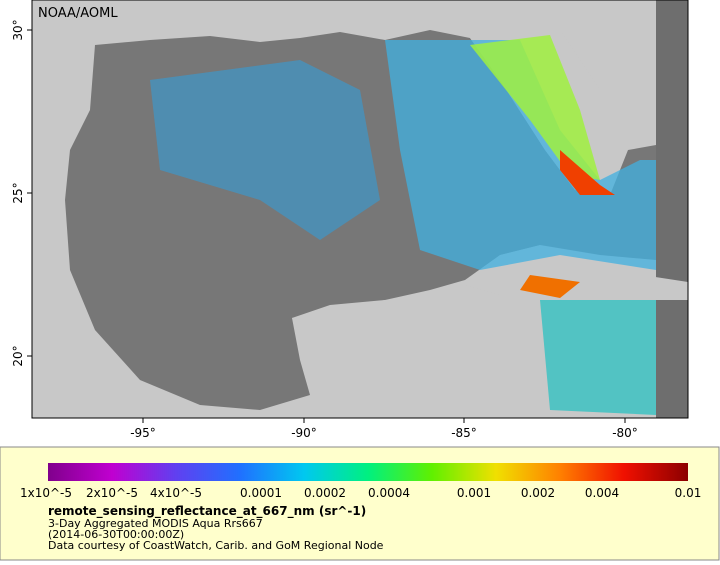  What do you see at coordinates (602, 493) in the screenshot?
I see `colorbar-label: 0.004` at bounding box center [602, 493].